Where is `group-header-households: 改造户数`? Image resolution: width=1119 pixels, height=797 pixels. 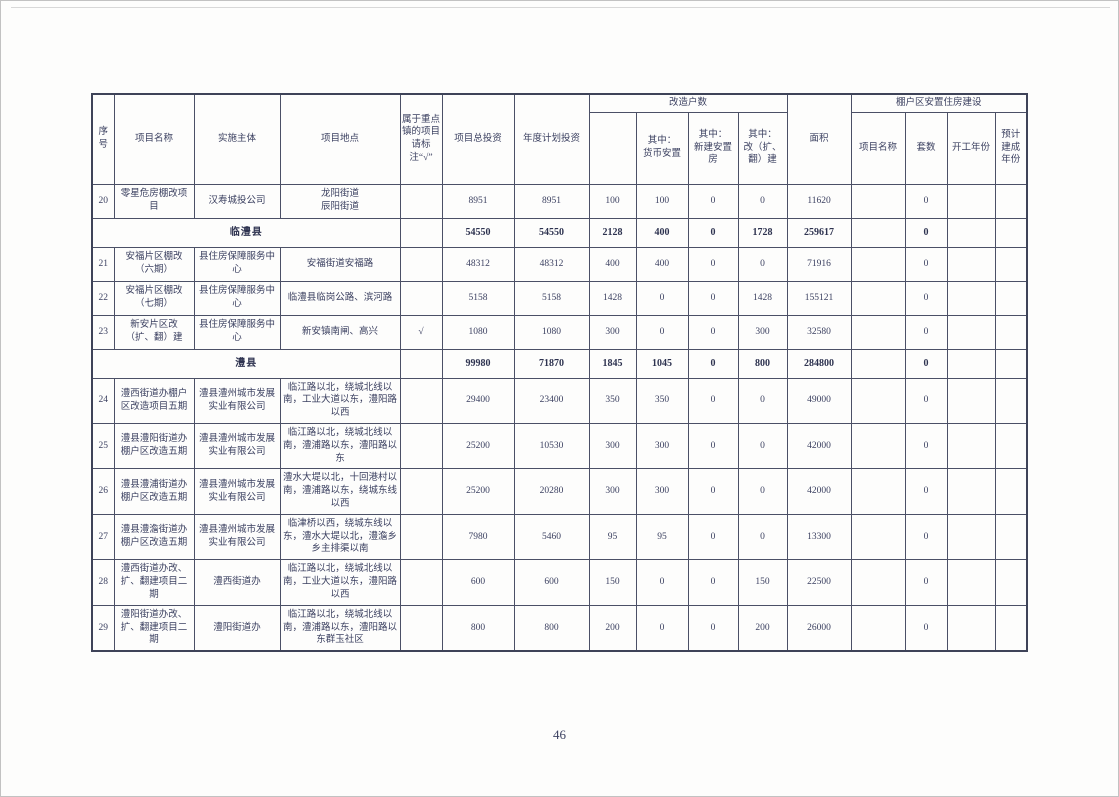
group-header-households: 改造户数 is located at coordinates (688, 103).